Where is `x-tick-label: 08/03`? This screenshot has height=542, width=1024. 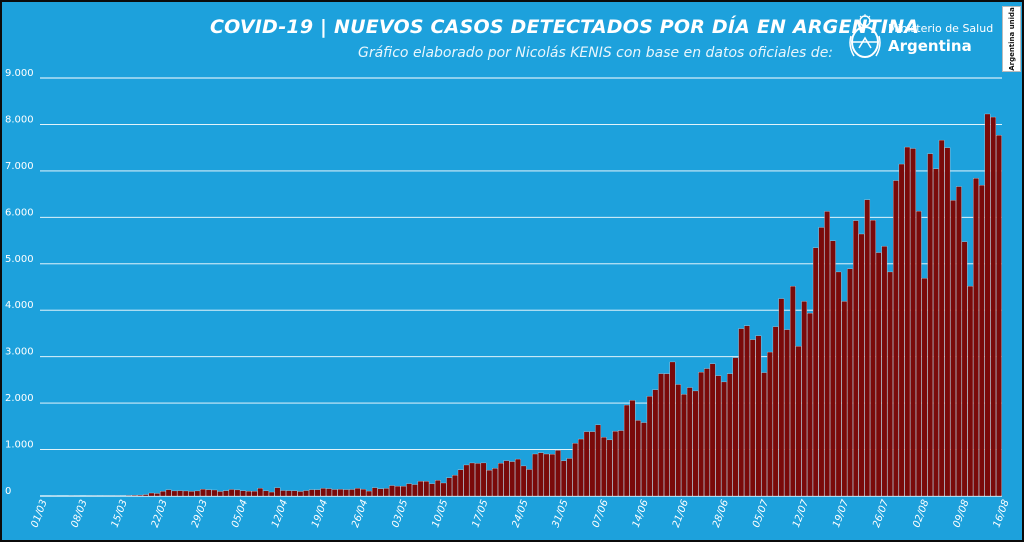 x-tick-label: 08/03 is located at coordinates (80, 513).